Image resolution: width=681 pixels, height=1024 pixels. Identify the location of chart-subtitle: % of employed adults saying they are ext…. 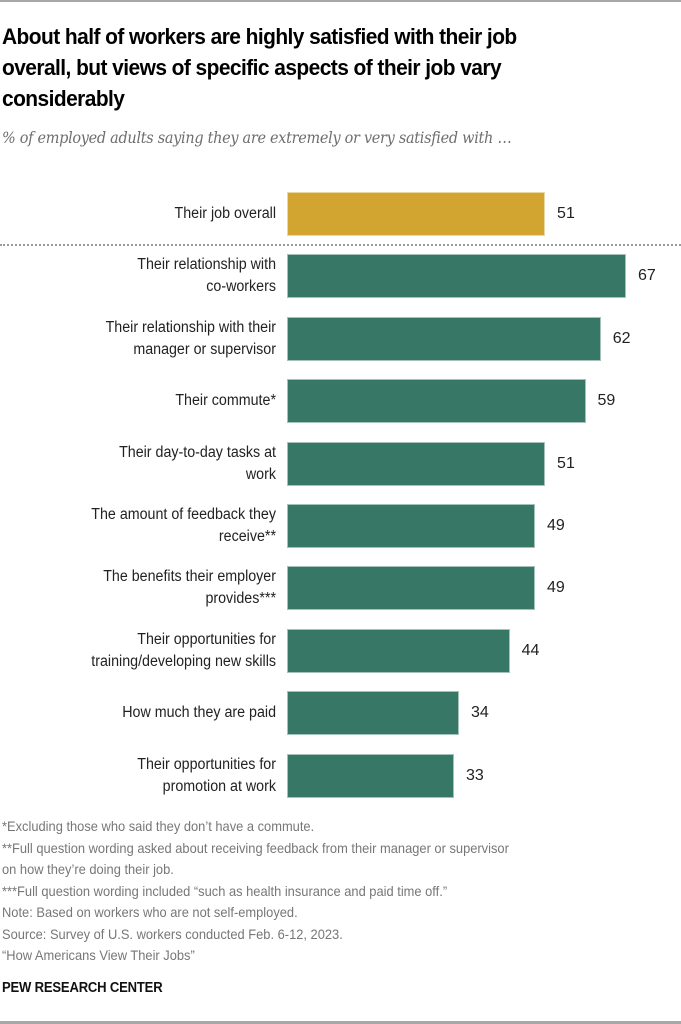
(257, 138).